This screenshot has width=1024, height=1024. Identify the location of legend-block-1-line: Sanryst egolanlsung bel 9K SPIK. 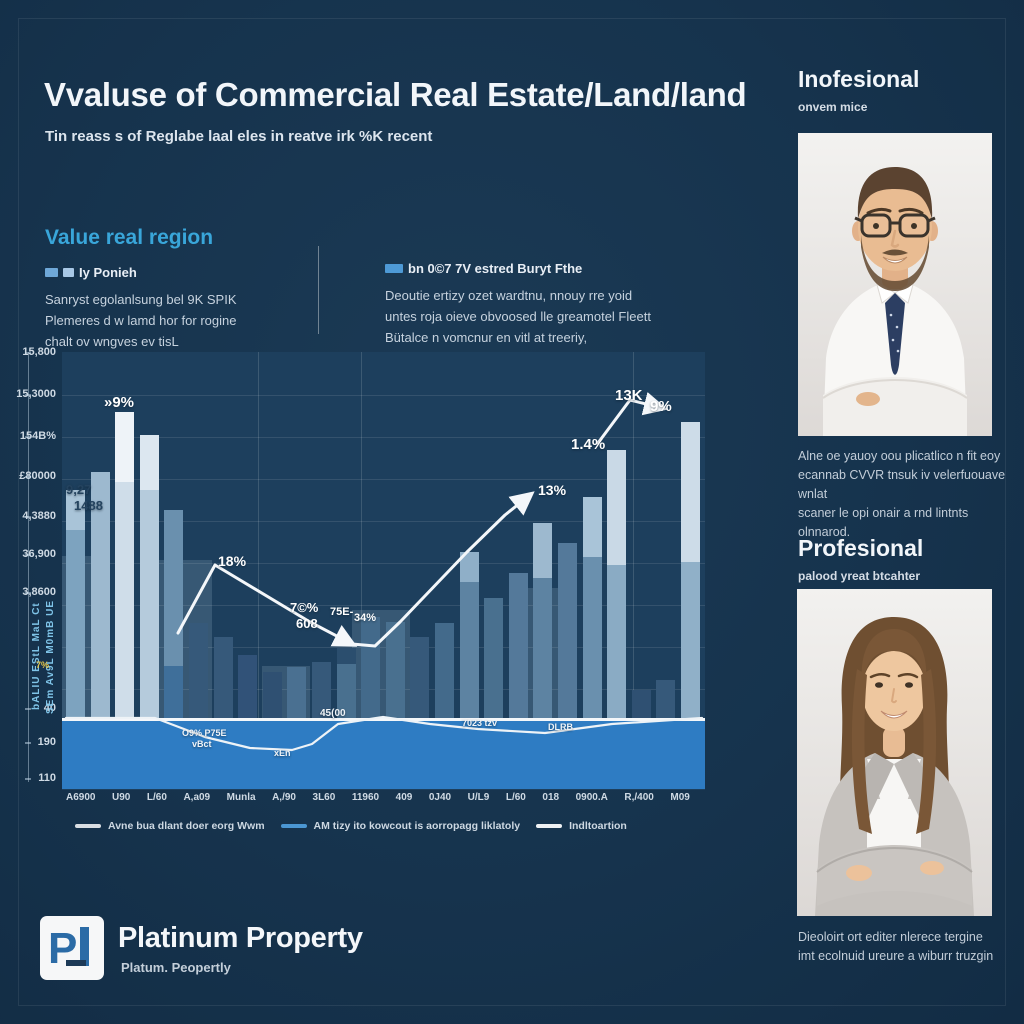
(141, 299).